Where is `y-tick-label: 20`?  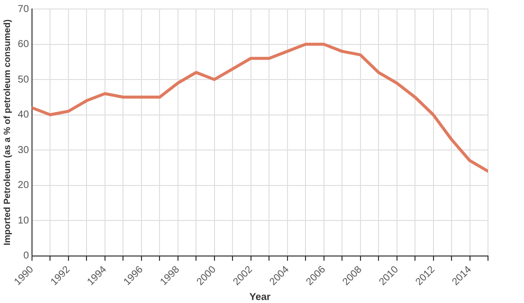
y-tick-label: 20 is located at coordinates (24, 186).